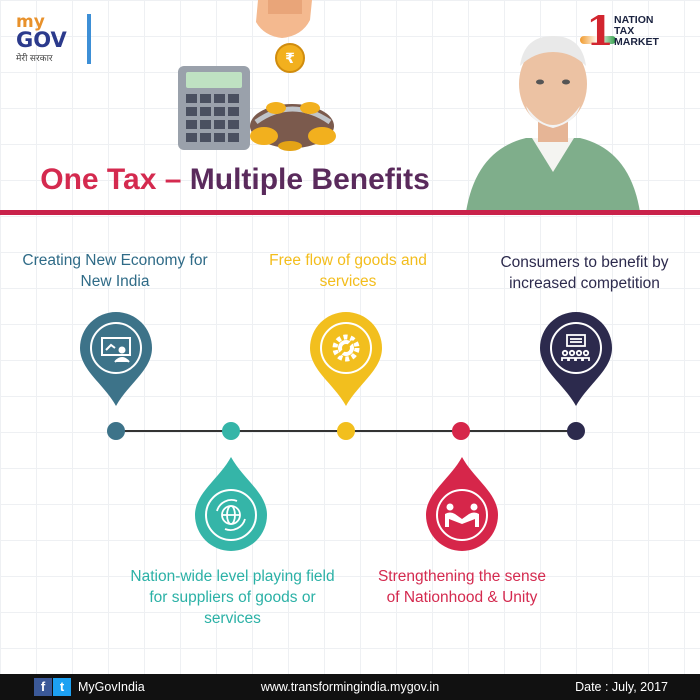 This screenshot has height=700, width=700. I want to click on gst-logo-line-3: MARKET, so click(636, 42).